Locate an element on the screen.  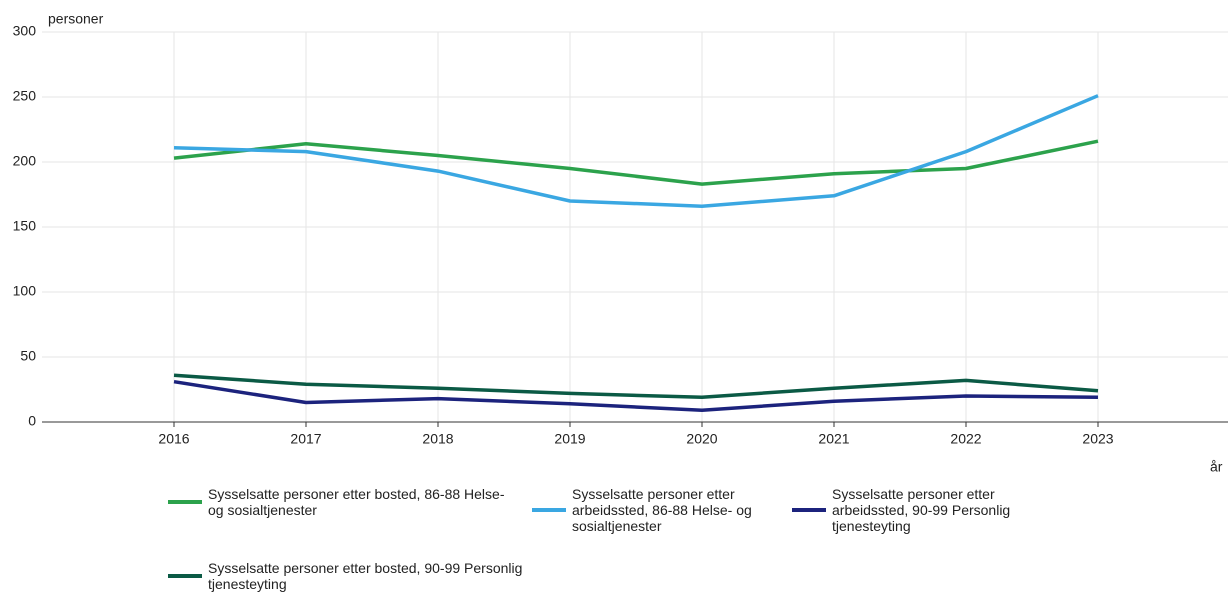
y-tick-label: 250 is located at coordinates (25, 96).